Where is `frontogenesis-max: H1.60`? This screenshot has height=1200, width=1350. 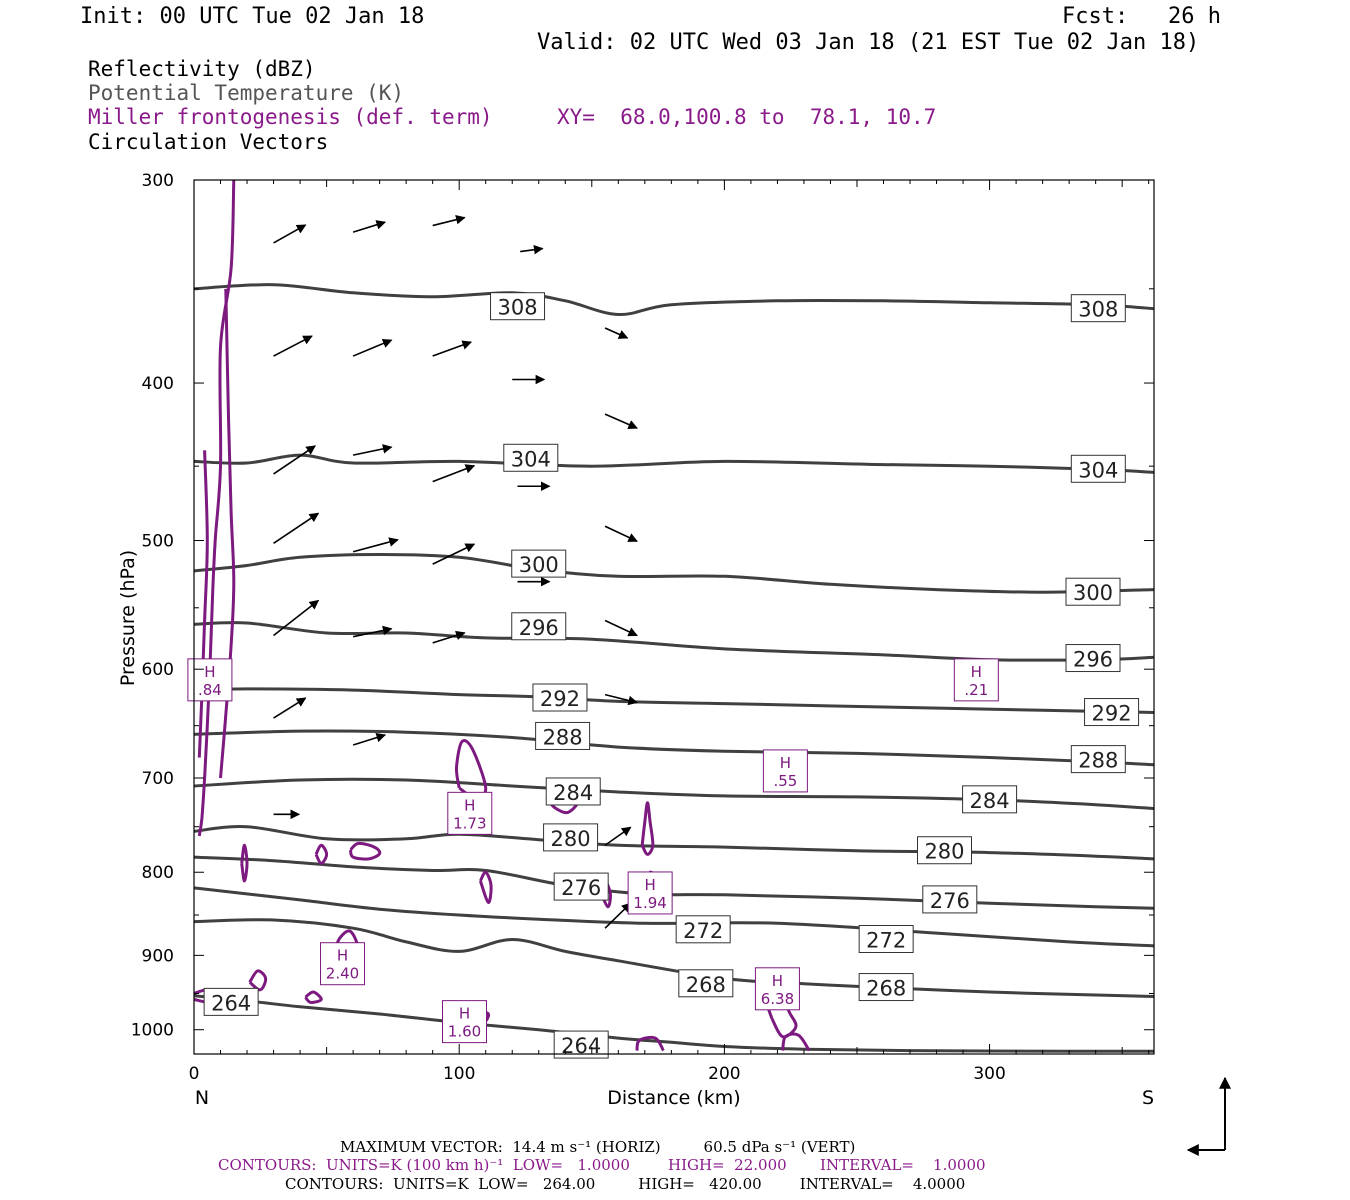
frontogenesis-max: H1.60 is located at coordinates (464, 1022).